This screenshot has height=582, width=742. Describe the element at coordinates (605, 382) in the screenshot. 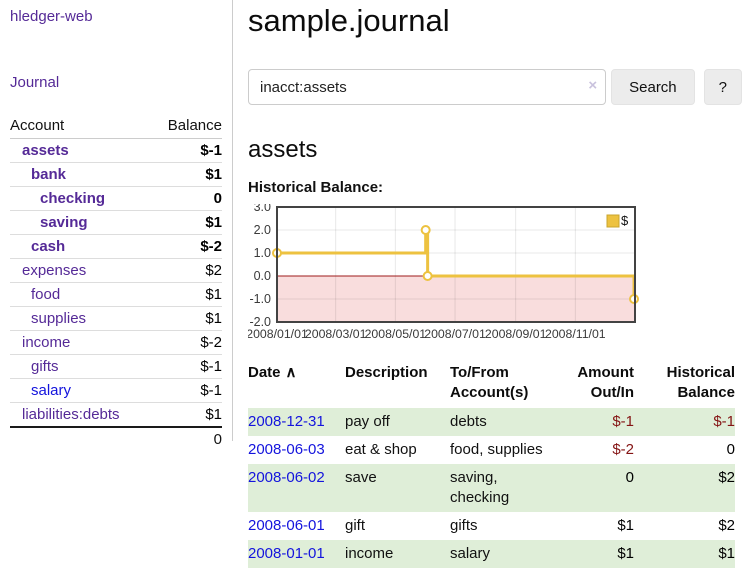

I see `txn-col-amount: Amount Out/In` at that location.